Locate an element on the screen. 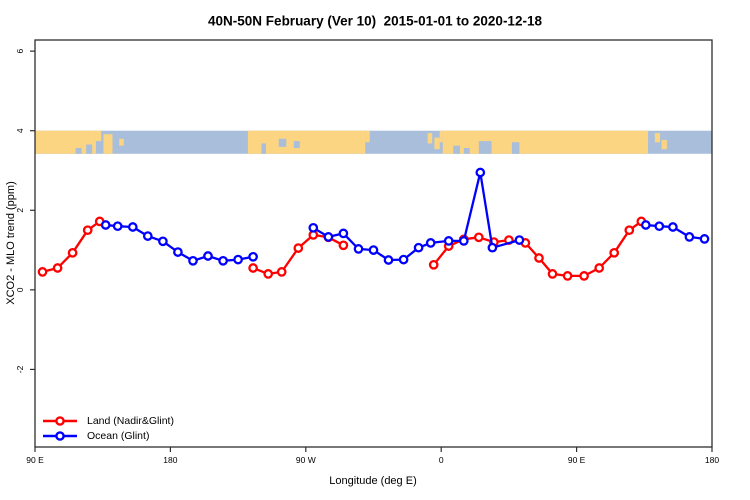  y-tick-label: -2 is located at coordinates (20, 369).